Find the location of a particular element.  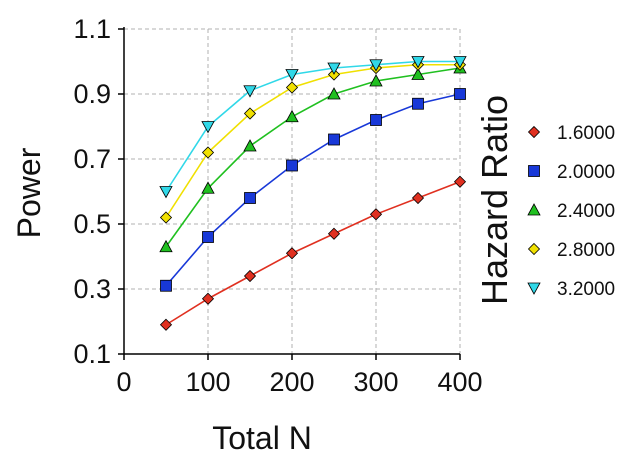

y-tick-label: 0.5 is located at coordinates (92, 224).